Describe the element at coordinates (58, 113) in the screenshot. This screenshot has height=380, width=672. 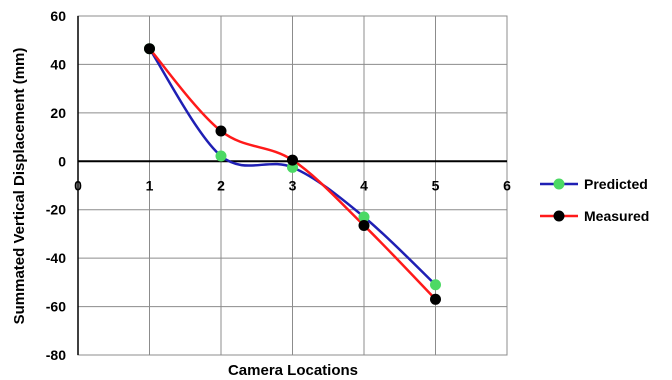
I see `y-tick-label: 20` at that location.